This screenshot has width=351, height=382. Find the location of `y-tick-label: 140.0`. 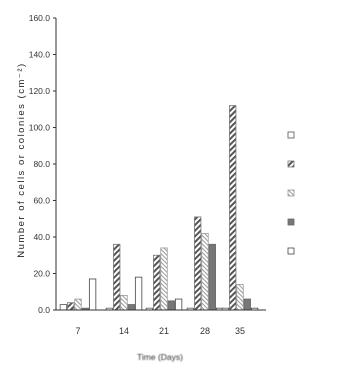

y-tick-label: 140.0 is located at coordinates (40, 55).